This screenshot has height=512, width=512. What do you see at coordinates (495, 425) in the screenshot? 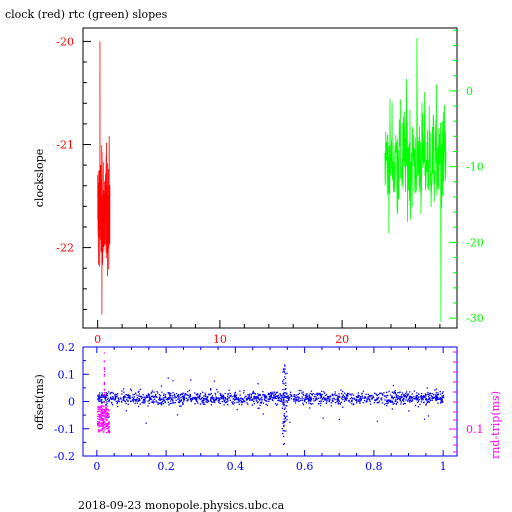
I see `bottom-right-axis-label: rnd-trip(ms)` at bounding box center [495, 425].